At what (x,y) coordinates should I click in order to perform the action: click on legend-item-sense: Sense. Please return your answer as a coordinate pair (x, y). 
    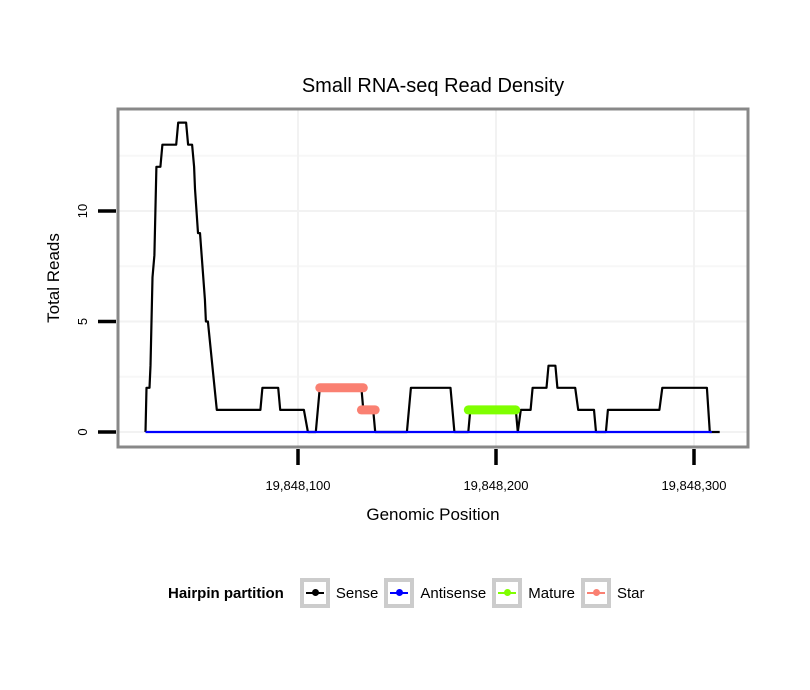
    Looking at the image, I should click on (339, 593).